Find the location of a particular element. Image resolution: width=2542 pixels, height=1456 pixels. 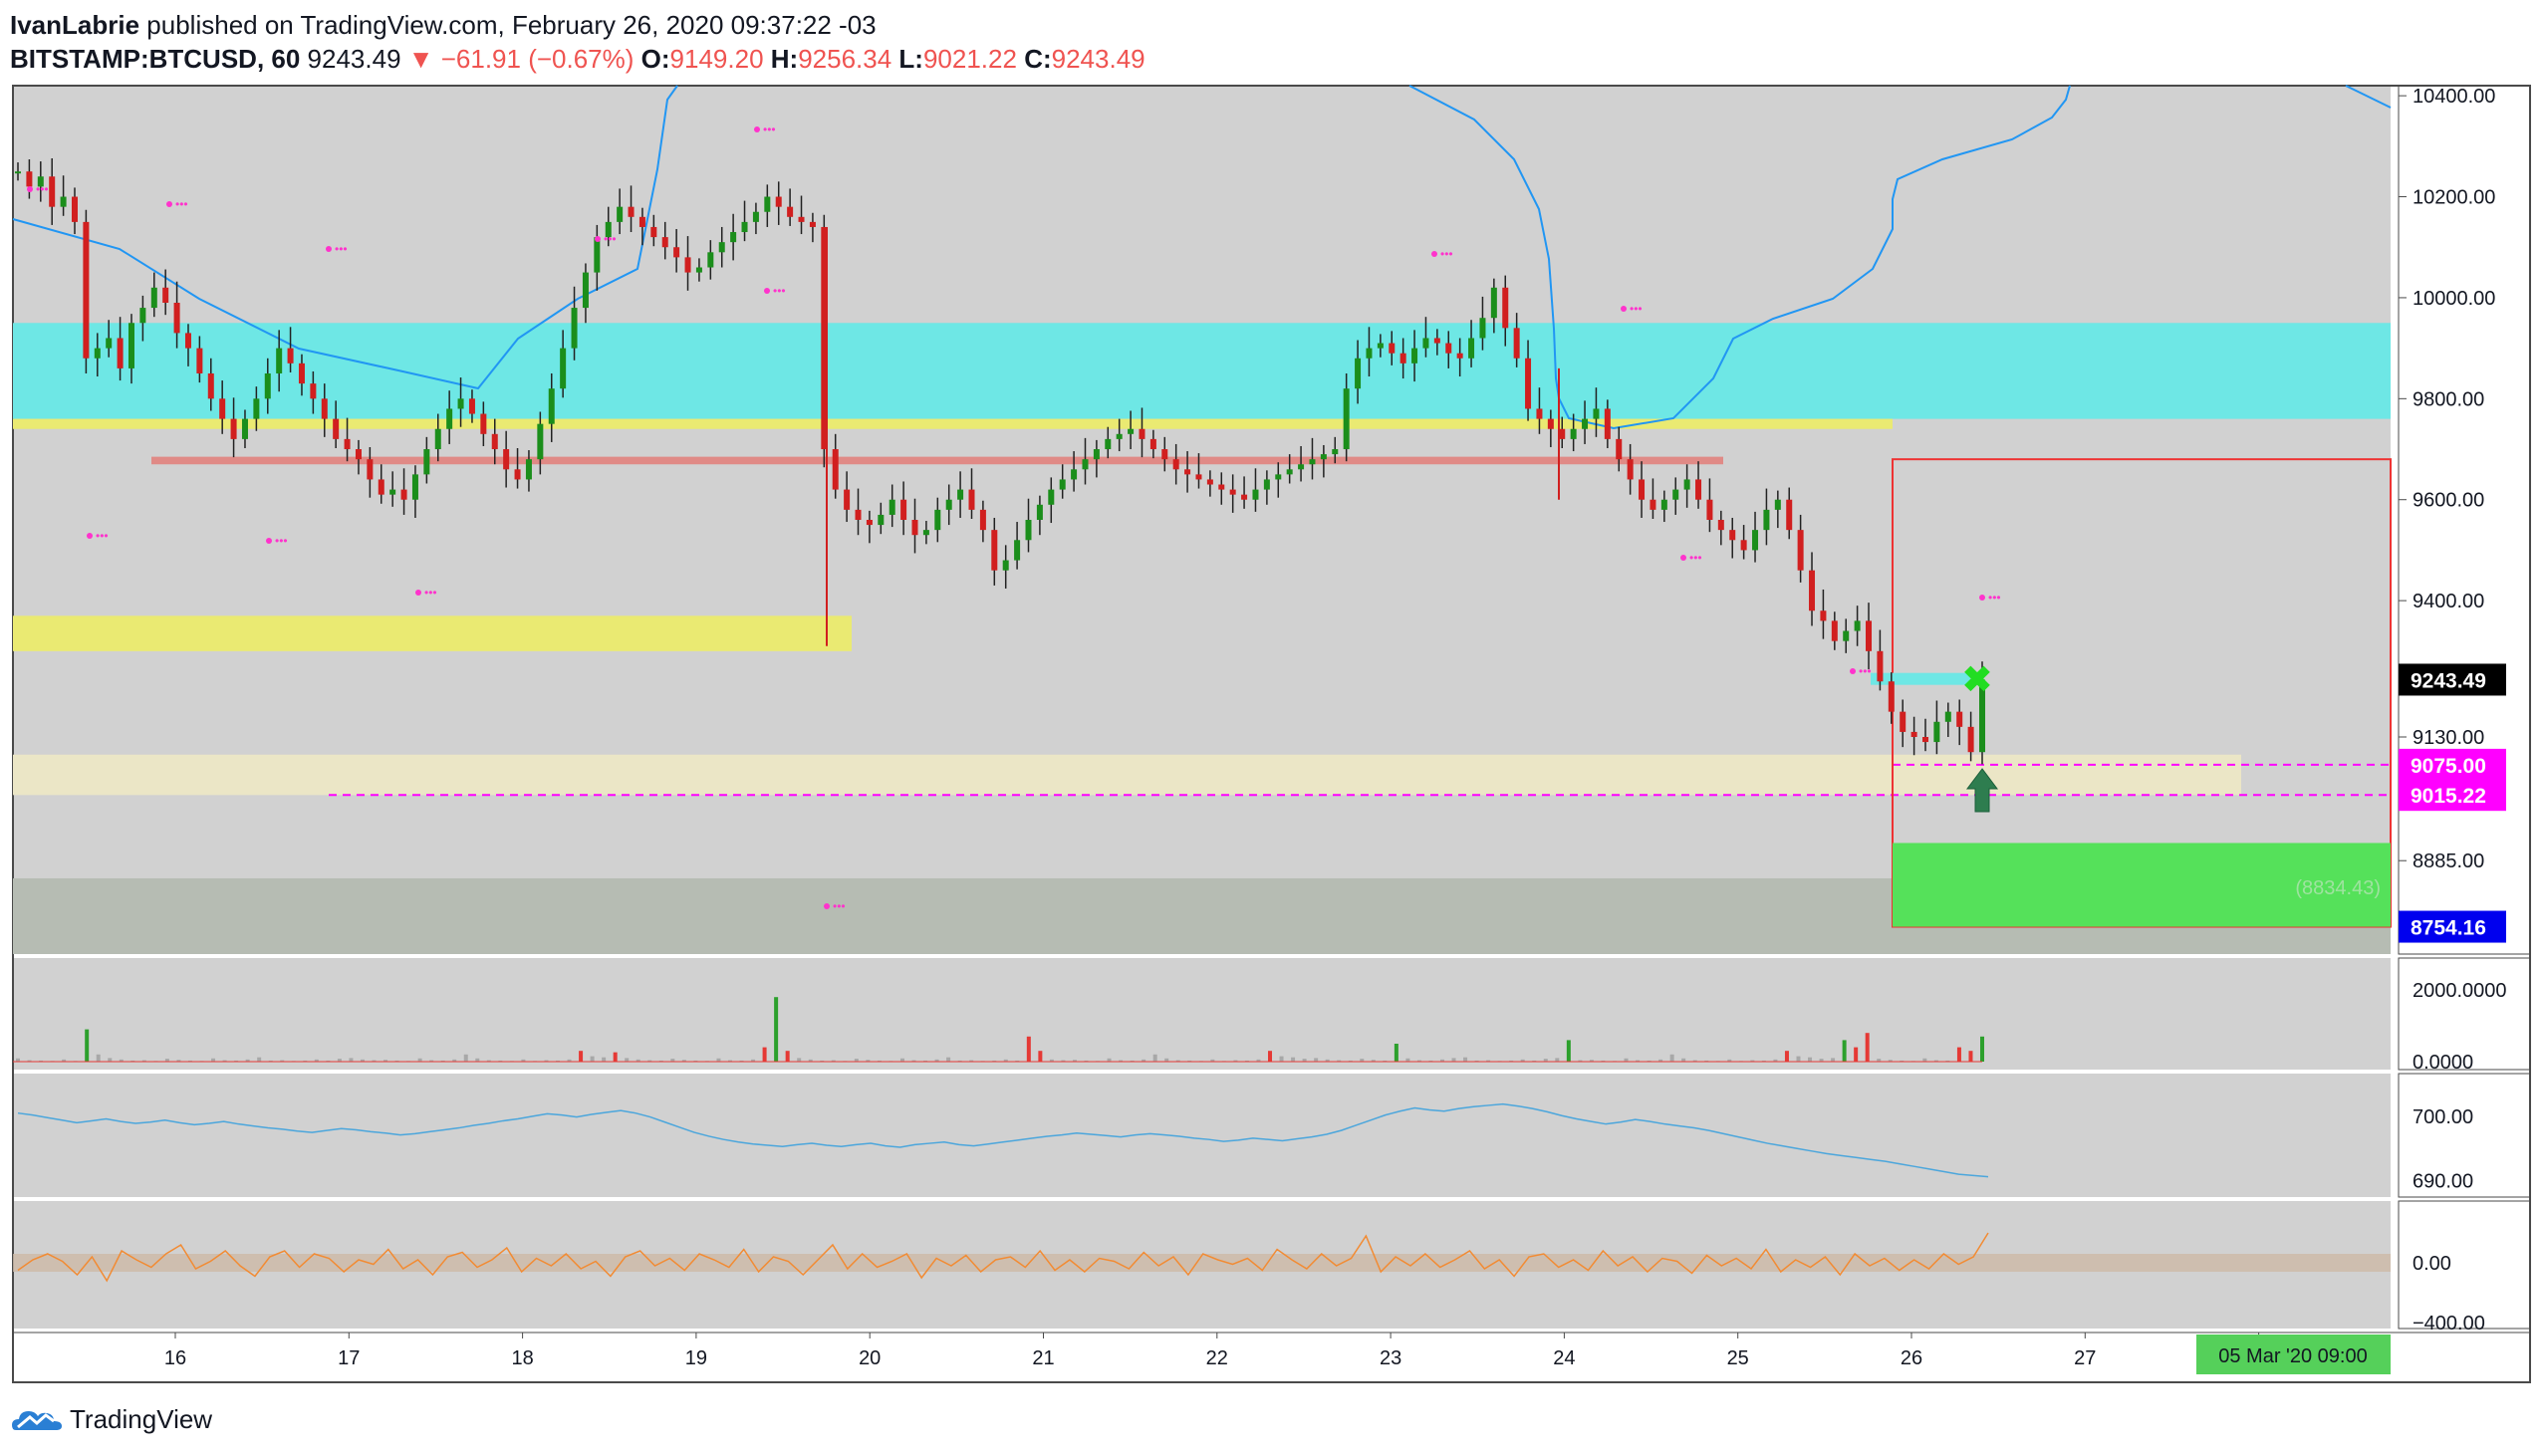

time-tick-label: 25 is located at coordinates (1738, 1358).